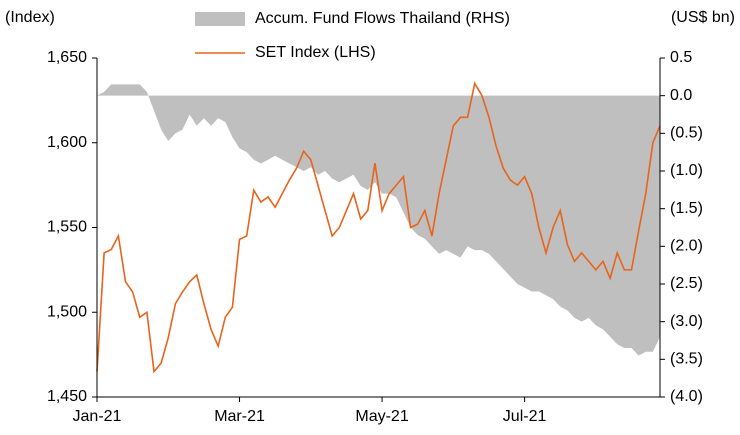 This screenshot has height=435, width=740. Describe the element at coordinates (686, 283) in the screenshot. I see `y2-tick-label: (2.5)` at that location.